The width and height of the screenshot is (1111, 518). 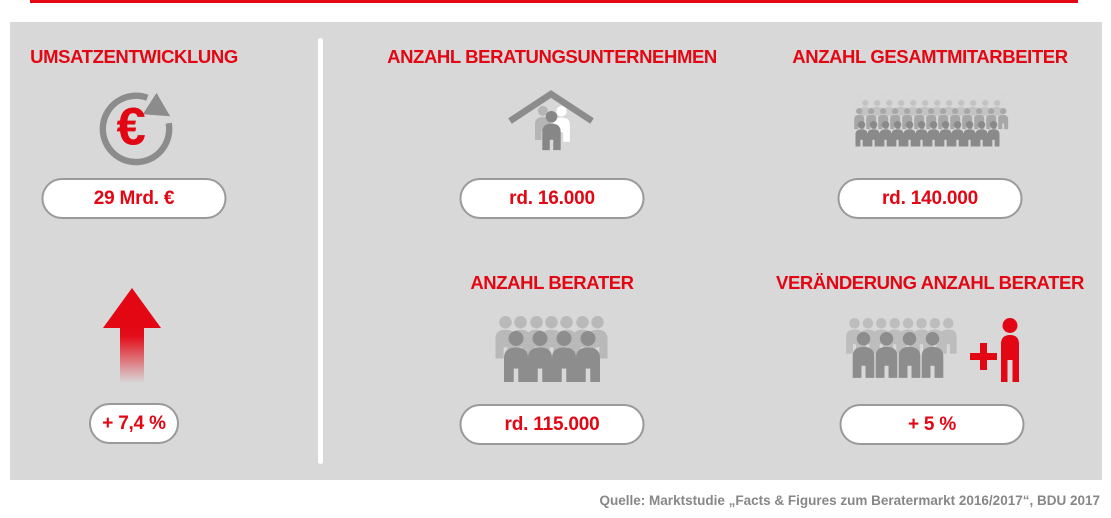 I want to click on umsatz-change-pill: + 7,4 %, so click(x=134, y=423).